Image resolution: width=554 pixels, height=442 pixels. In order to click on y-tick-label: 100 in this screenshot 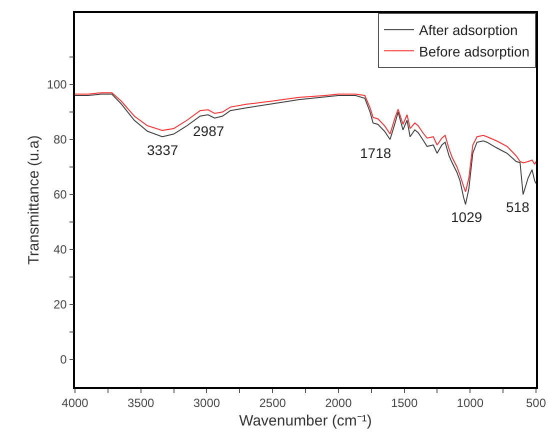, I will do `click(57, 85)`.